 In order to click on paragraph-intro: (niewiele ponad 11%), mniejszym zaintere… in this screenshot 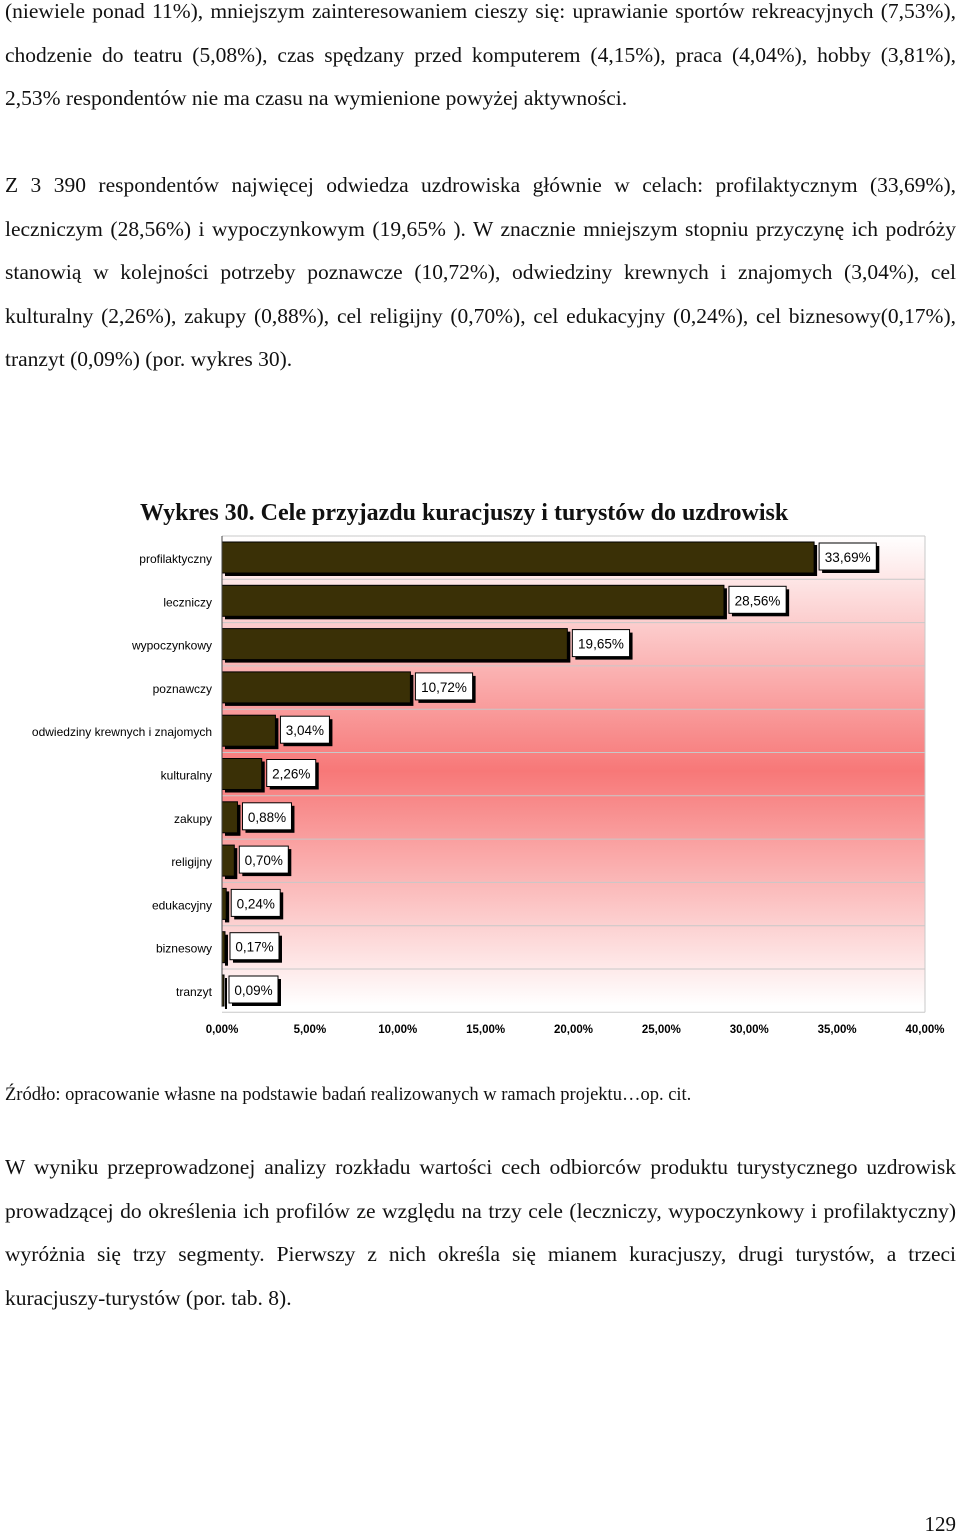, I will do `click(480, 55)`.